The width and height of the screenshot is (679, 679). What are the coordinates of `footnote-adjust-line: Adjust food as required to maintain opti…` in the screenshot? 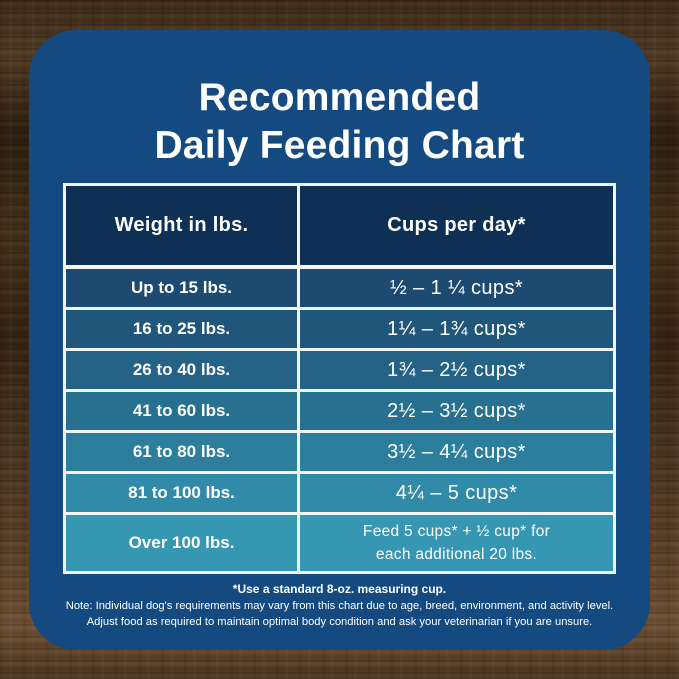 It's located at (339, 621).